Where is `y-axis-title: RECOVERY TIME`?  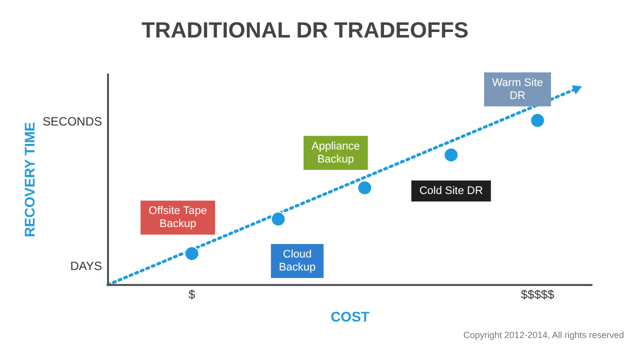 y-axis-title: RECOVERY TIME is located at coordinates (29, 180).